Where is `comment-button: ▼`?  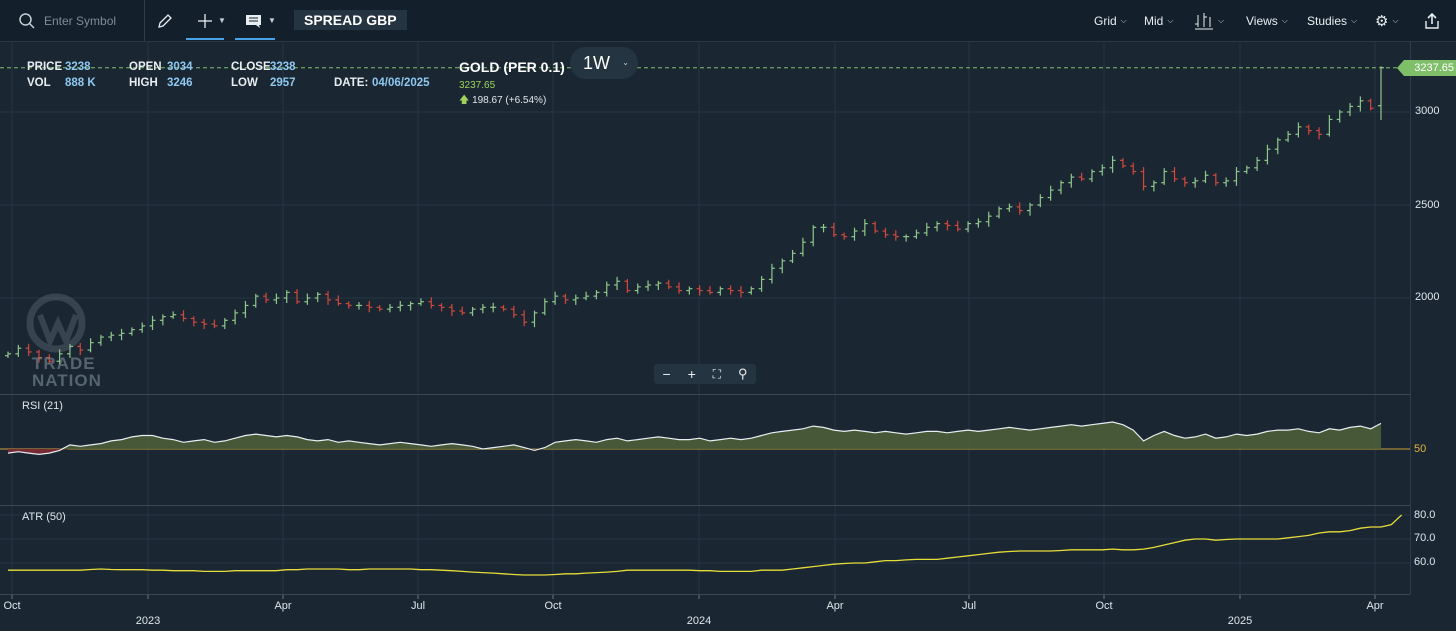
comment-button: ▼ is located at coordinates (260, 20).